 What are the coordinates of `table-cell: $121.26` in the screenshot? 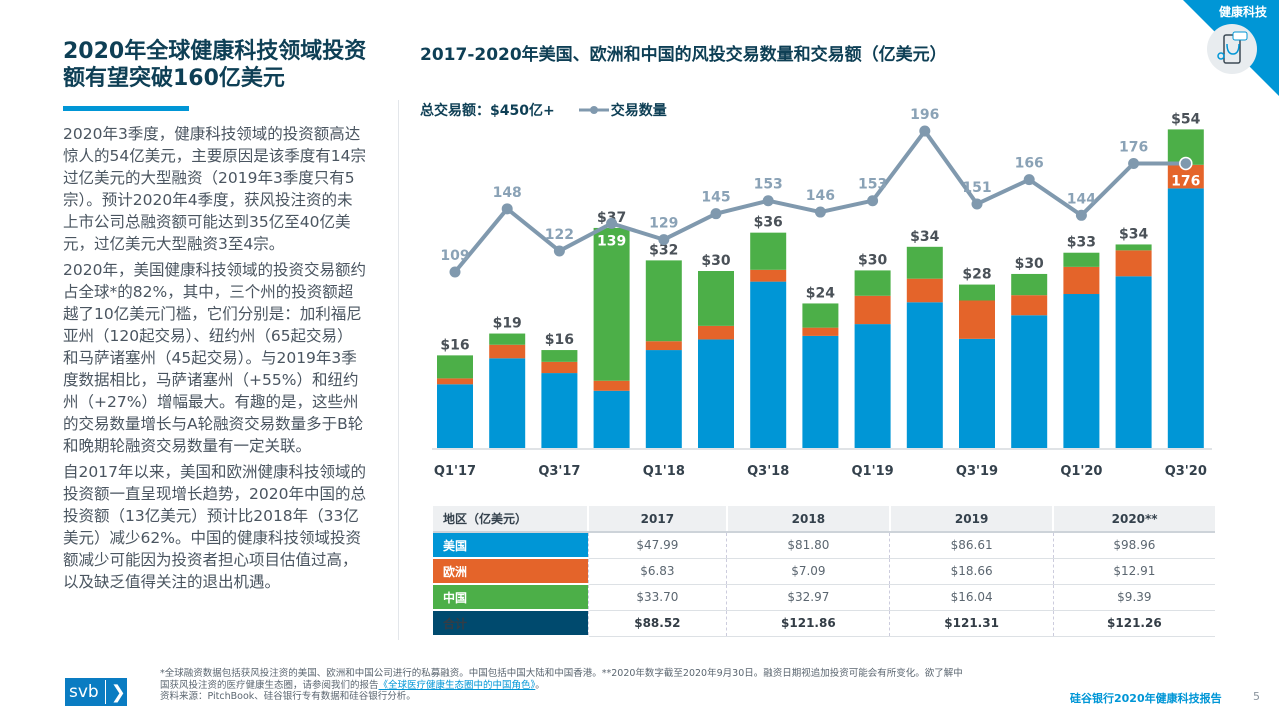 It's located at (1133, 623).